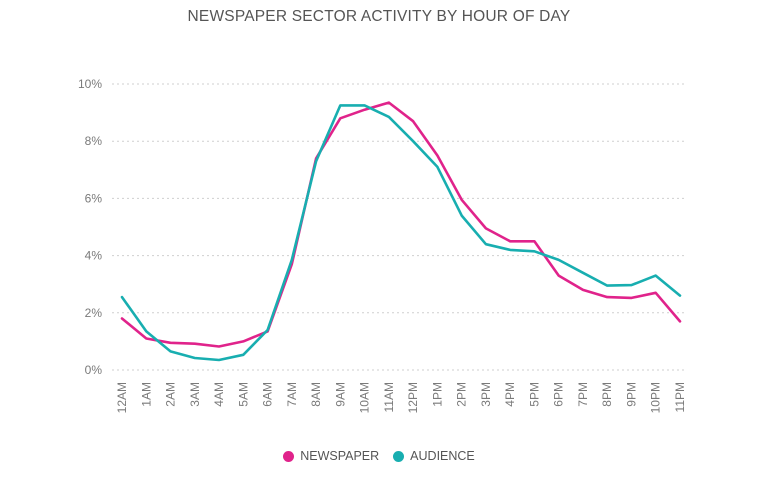 The image size is (758, 477). What do you see at coordinates (90, 84) in the screenshot?
I see `y-tick-label: 10%` at bounding box center [90, 84].